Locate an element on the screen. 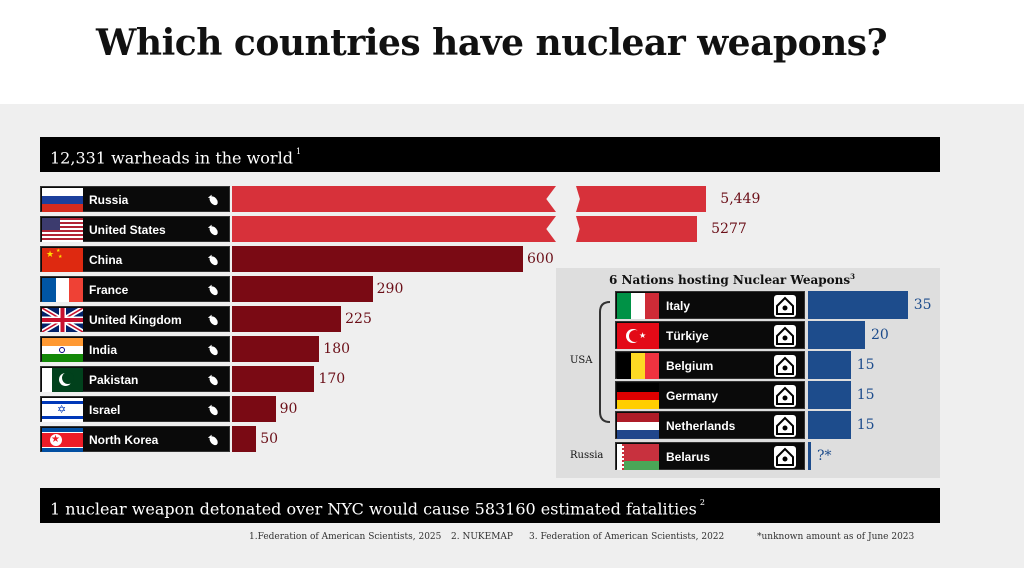 This screenshot has height=568, width=1024. host-bar-italy is located at coordinates (858, 305).